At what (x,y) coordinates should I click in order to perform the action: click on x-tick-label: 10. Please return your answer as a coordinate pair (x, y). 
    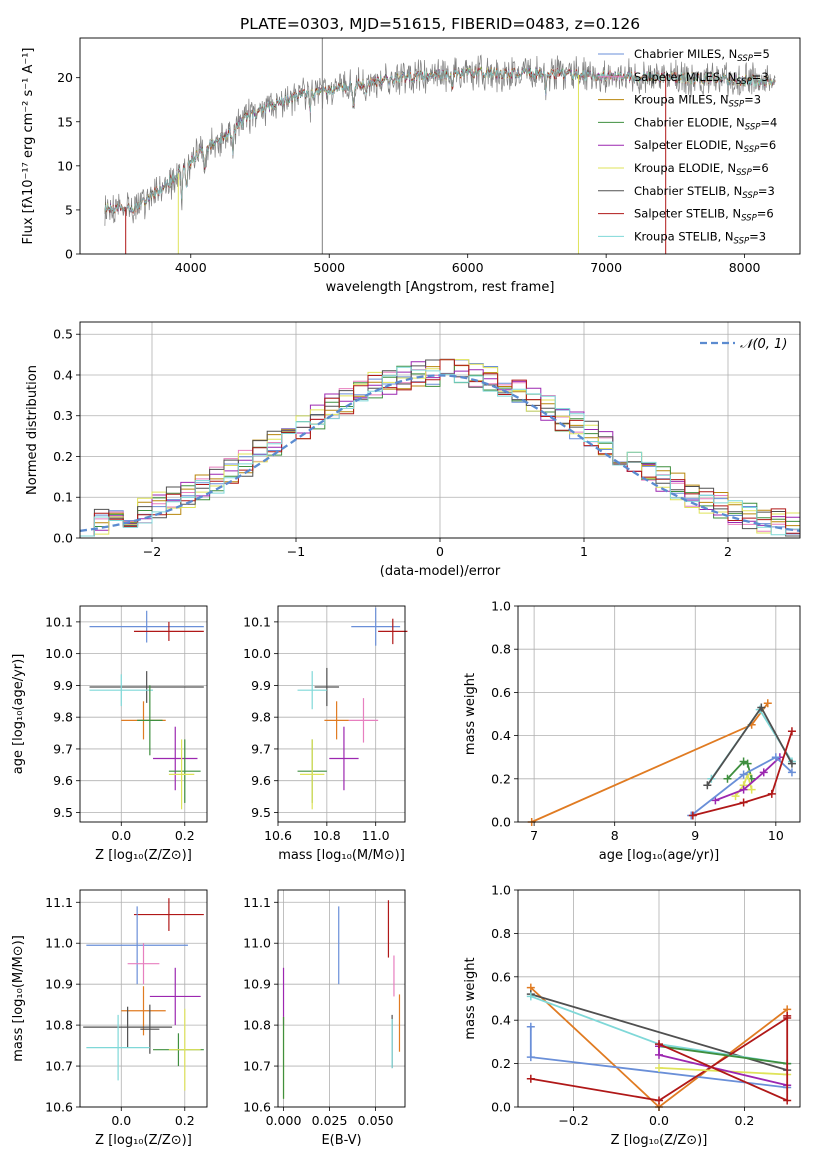
    Looking at the image, I should click on (776, 835).